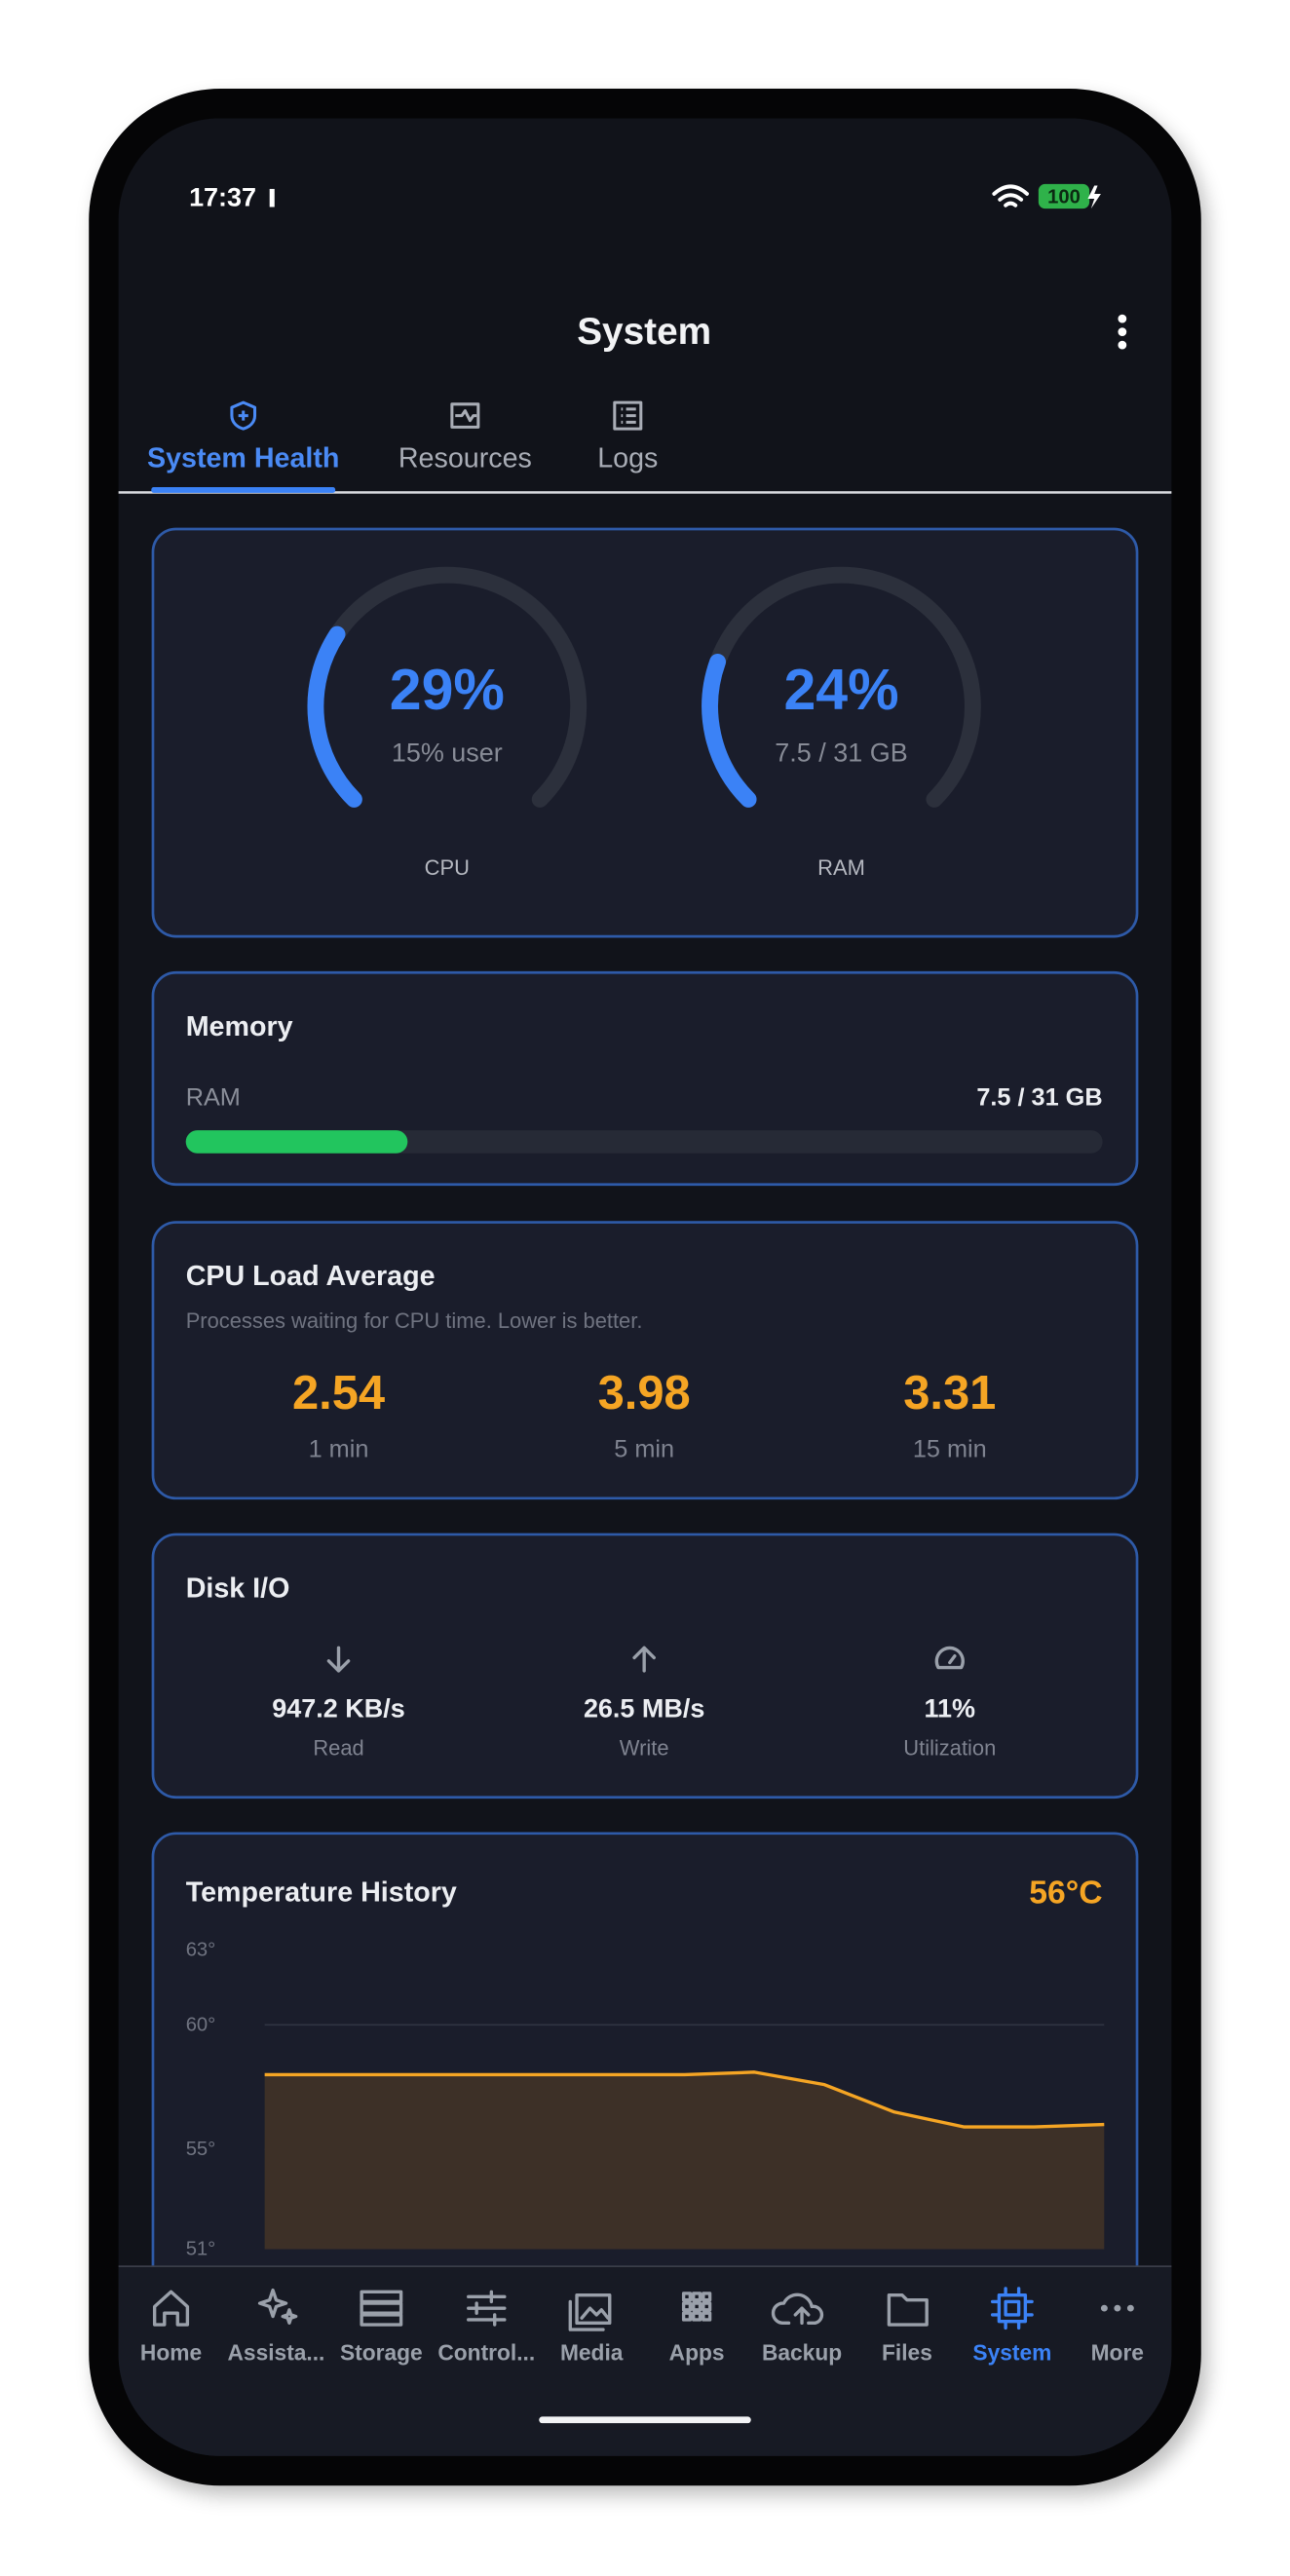 The height and width of the screenshot is (2576, 1290). I want to click on memory-track, so click(644, 1142).